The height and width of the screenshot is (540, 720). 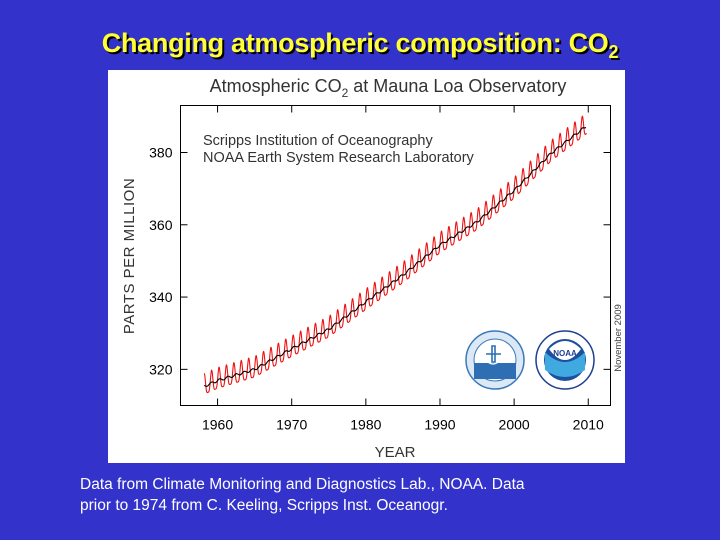 I want to click on noaa-logo: NOAA, so click(x=565, y=360).